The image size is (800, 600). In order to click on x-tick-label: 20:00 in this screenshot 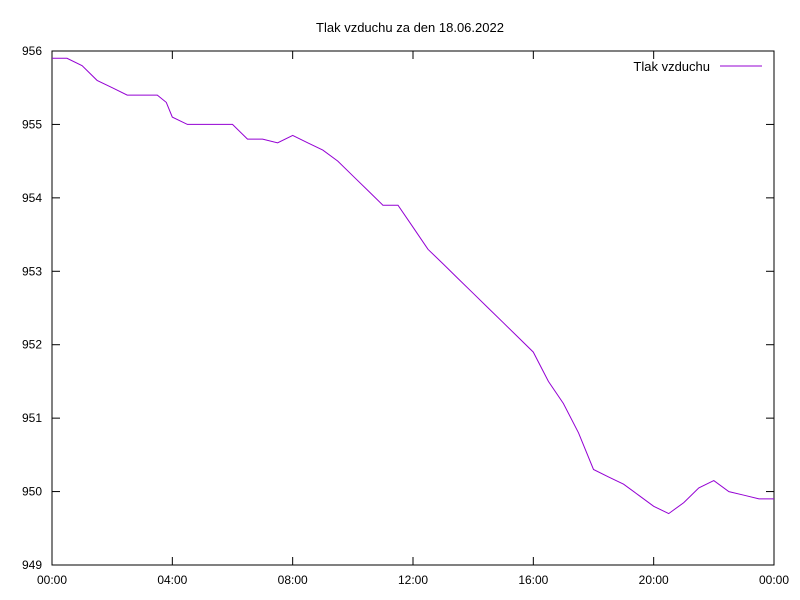, I will do `click(654, 580)`.